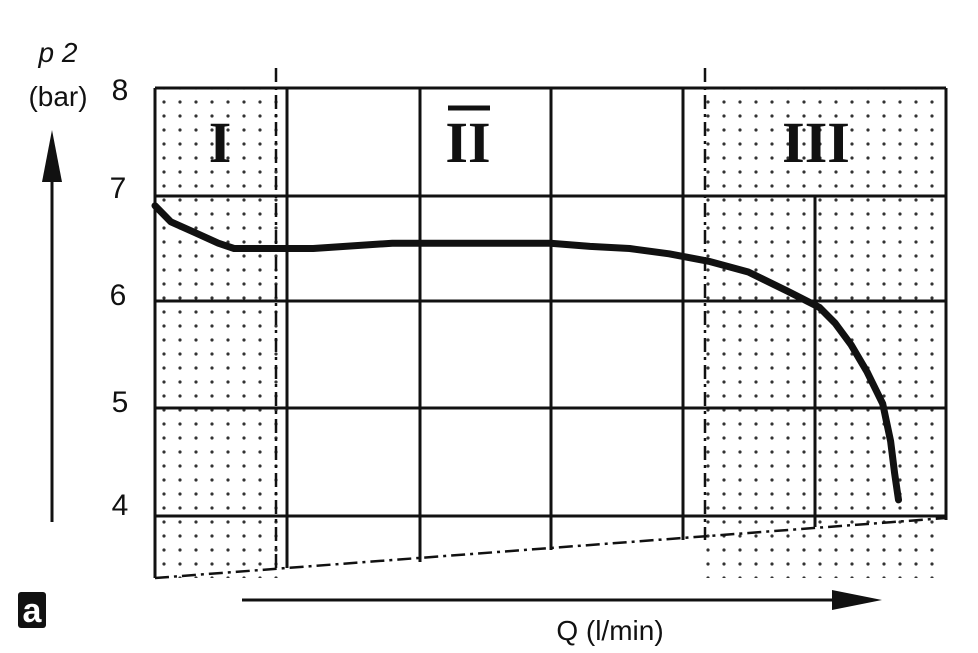  Describe the element at coordinates (550, 548) in the screenshot. I see `bottom-limit-line` at that location.